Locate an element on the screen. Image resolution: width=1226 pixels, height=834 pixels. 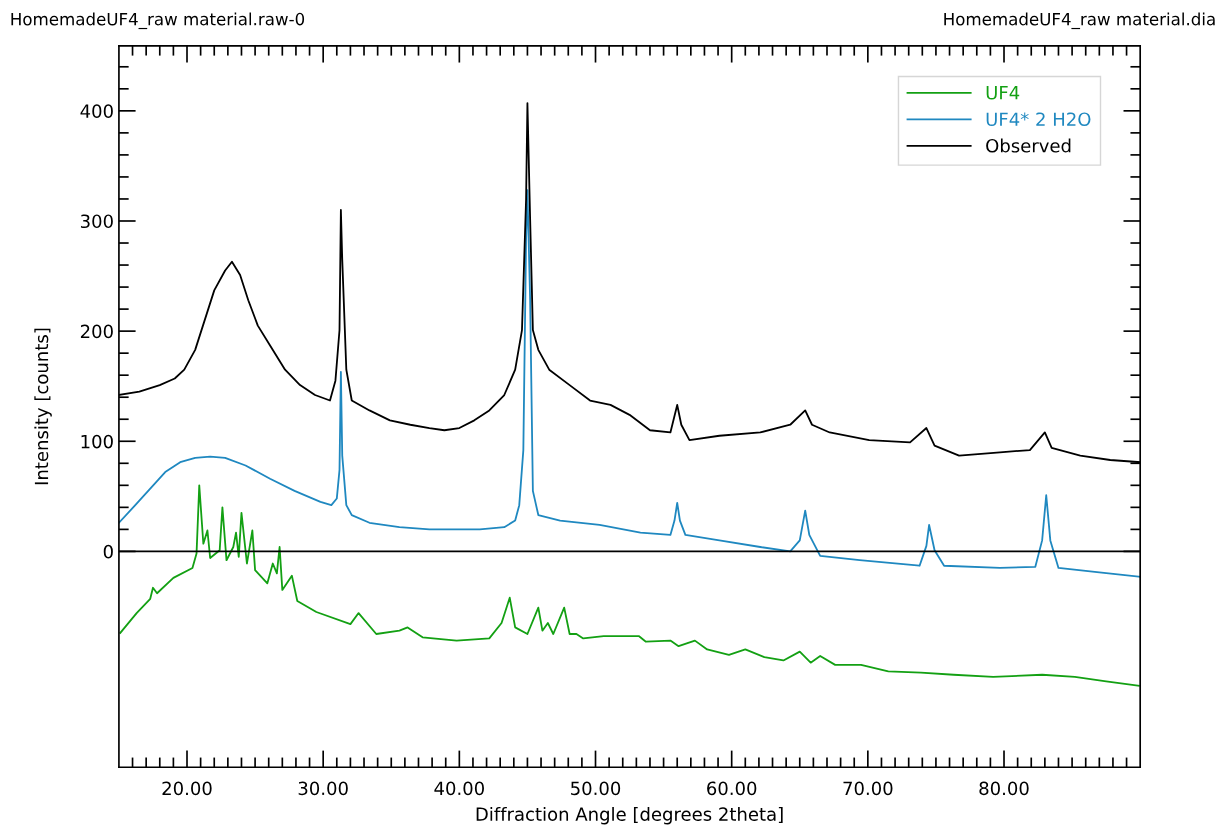
y-tick-label: 200 is located at coordinates (96, 331).